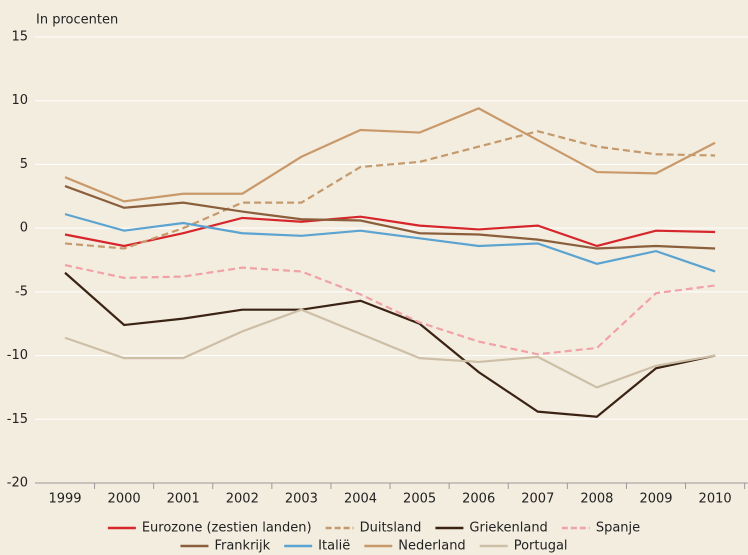 The width and height of the screenshot is (748, 555). I want to click on legend-label: Eurozone (zestien landen), so click(227, 528).